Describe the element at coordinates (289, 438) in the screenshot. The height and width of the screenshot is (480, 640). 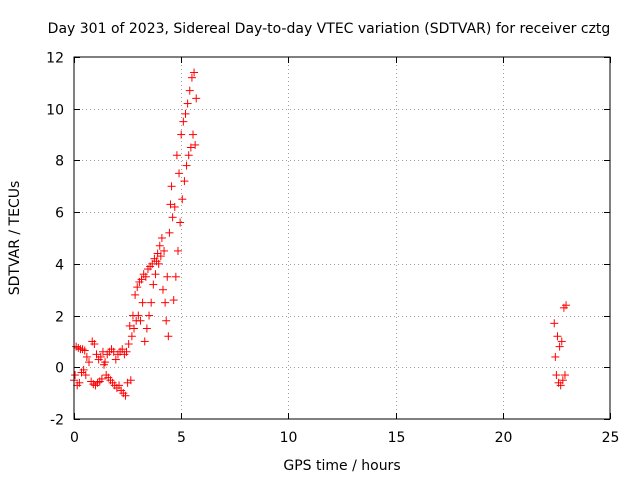
I see `x-tick-label: 10` at that location.